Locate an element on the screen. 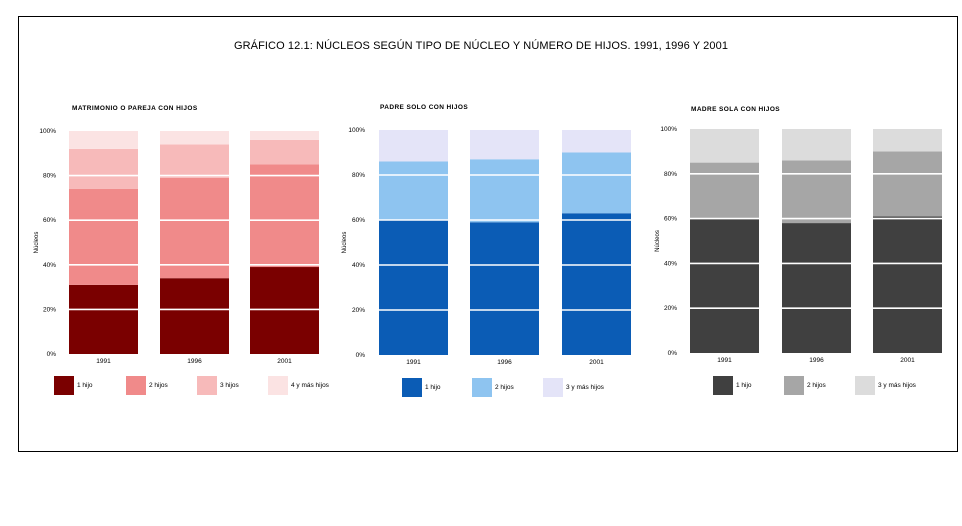 The width and height of the screenshot is (962, 526). panel-title: MATRIMONIO O PAREJA CON HIJOS is located at coordinates (135, 108).